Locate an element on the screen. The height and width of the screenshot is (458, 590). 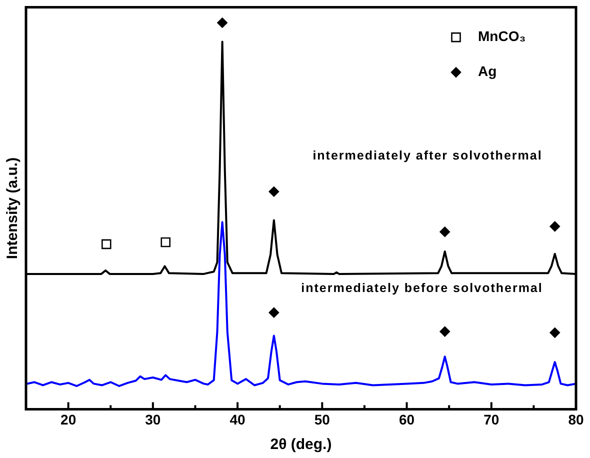
x-tick-label: 50 is located at coordinates (322, 419).